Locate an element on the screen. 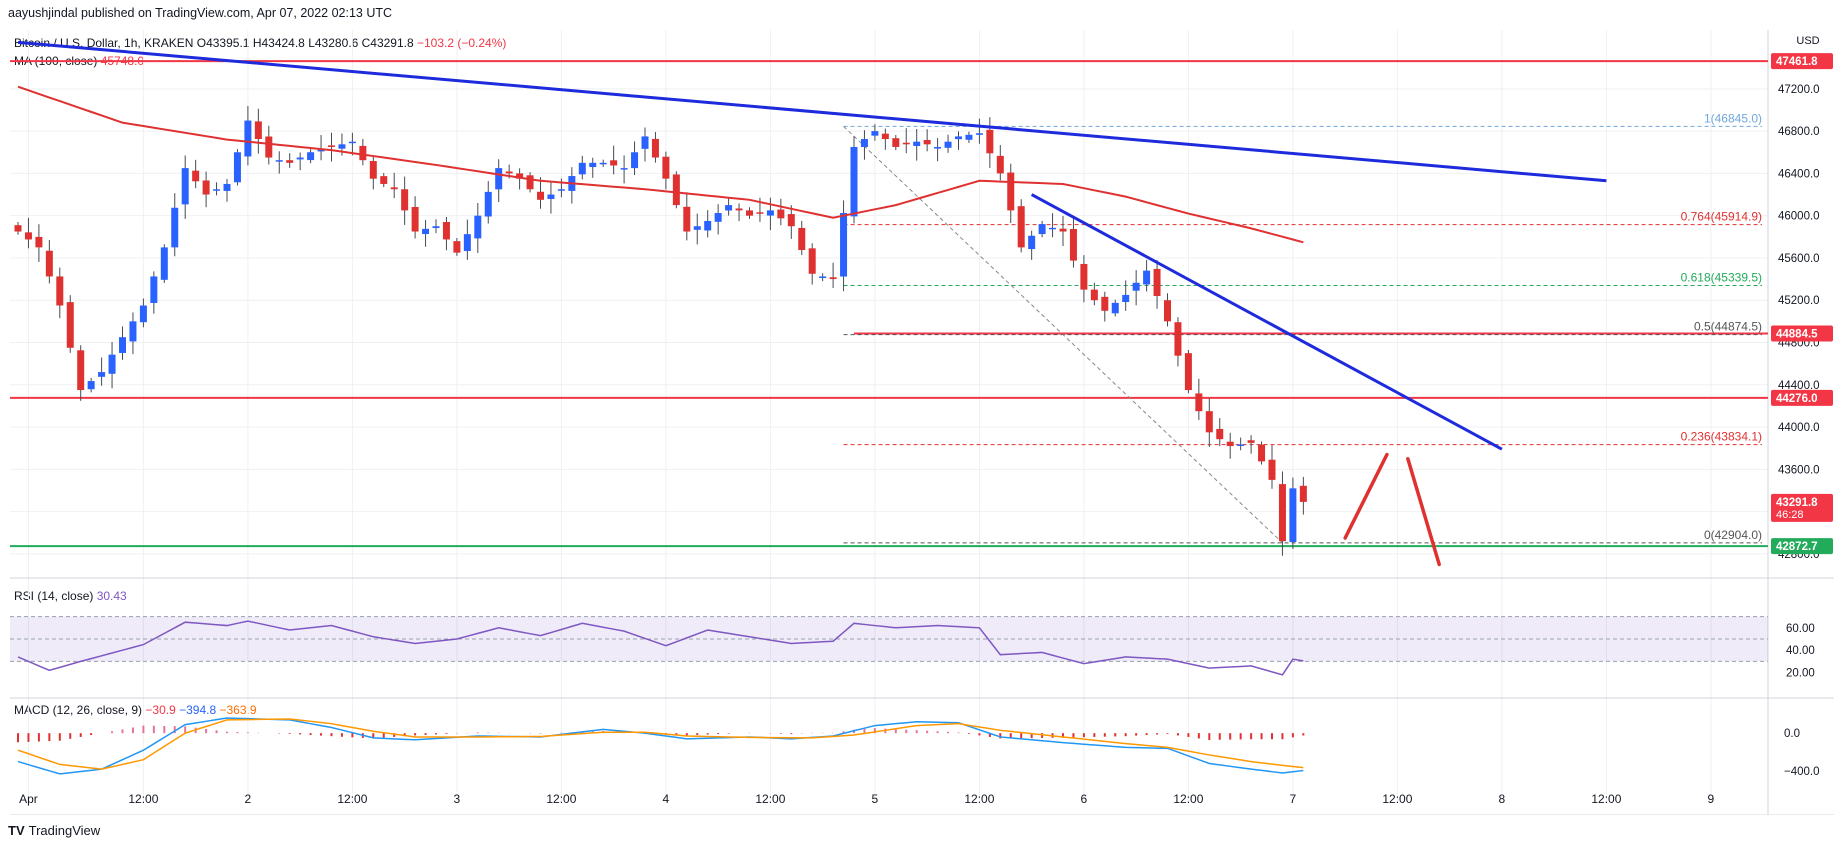  price-tag-label: 42872.7 is located at coordinates (1797, 547).